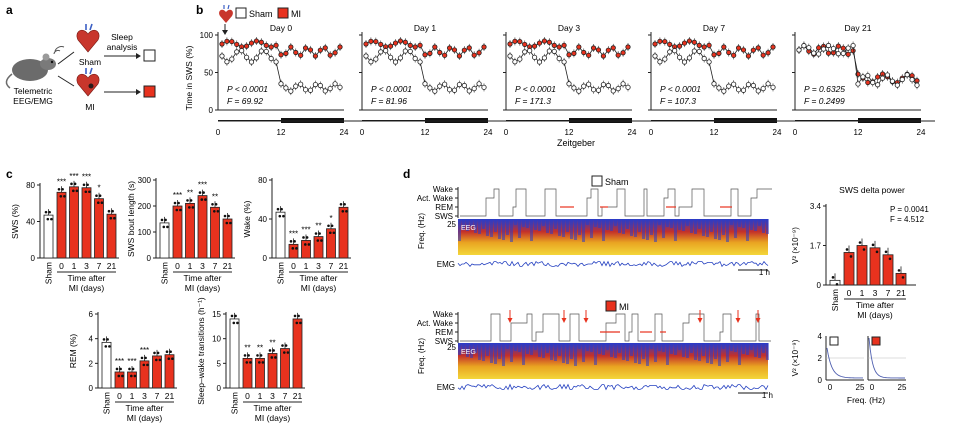  What do you see at coordinates (9, 174) in the screenshot?
I see `panel-c-letter: c` at bounding box center [9, 174].